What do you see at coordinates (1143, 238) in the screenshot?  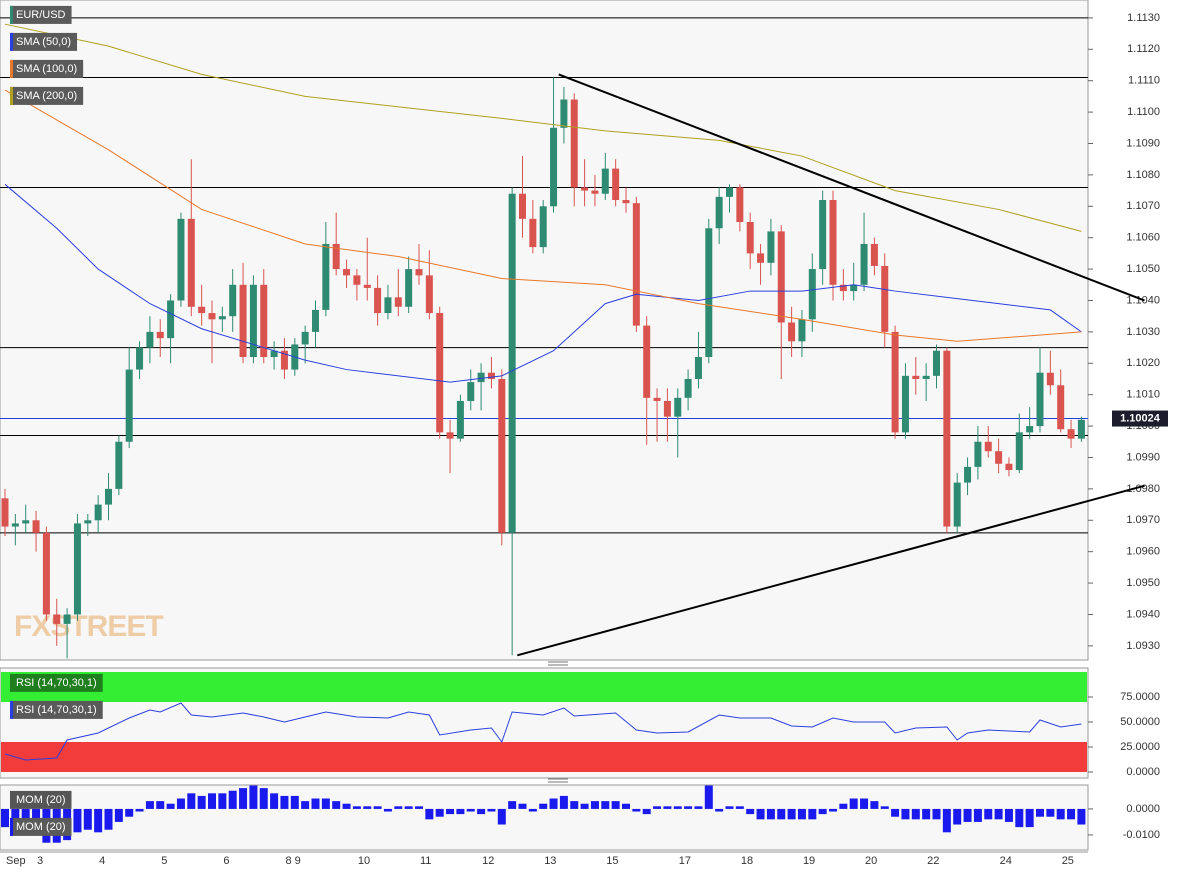 I see `y-tick-label: 1.1060` at bounding box center [1143, 238].